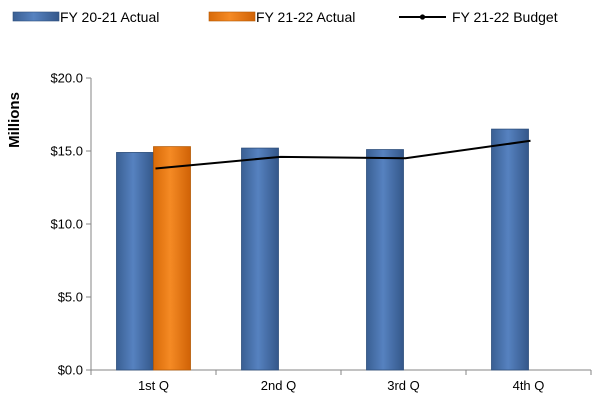 This screenshot has height=402, width=599. Describe the element at coordinates (172, 258) in the screenshot. I see `bar-fy2122-actual` at that location.